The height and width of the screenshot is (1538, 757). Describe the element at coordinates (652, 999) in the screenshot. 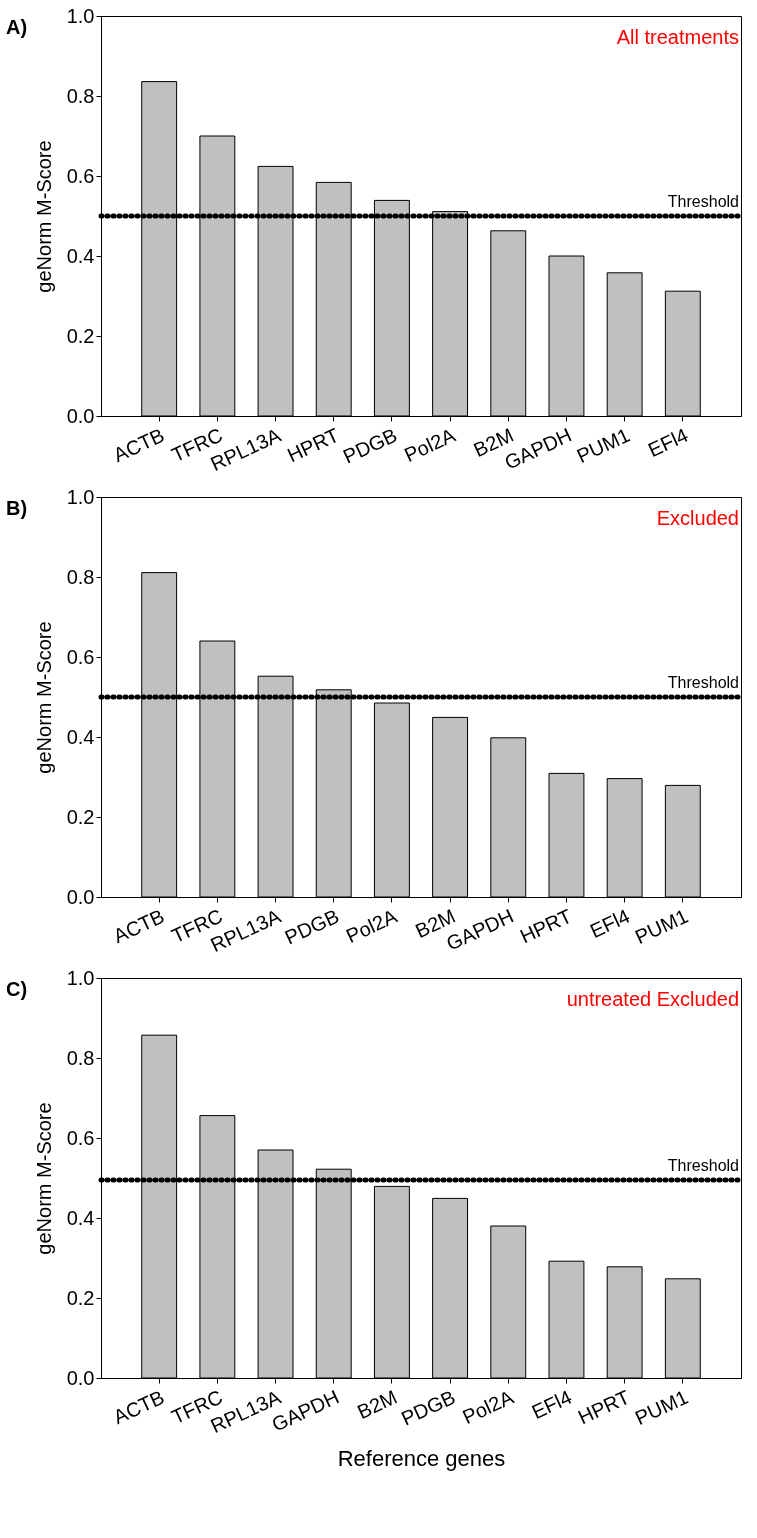

I see `annotation: untreated Excluded` at that location.